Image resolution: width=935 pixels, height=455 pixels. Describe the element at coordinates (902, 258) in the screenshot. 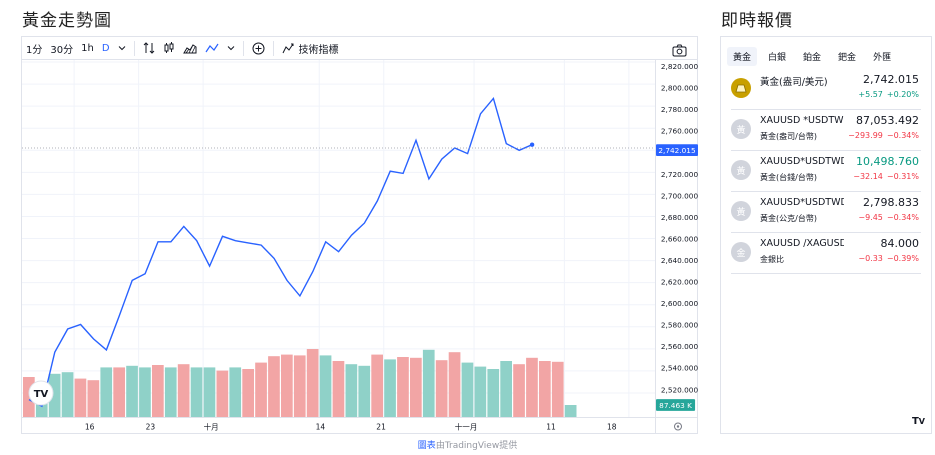

I see `quote-change-percent: −0.39%` at that location.